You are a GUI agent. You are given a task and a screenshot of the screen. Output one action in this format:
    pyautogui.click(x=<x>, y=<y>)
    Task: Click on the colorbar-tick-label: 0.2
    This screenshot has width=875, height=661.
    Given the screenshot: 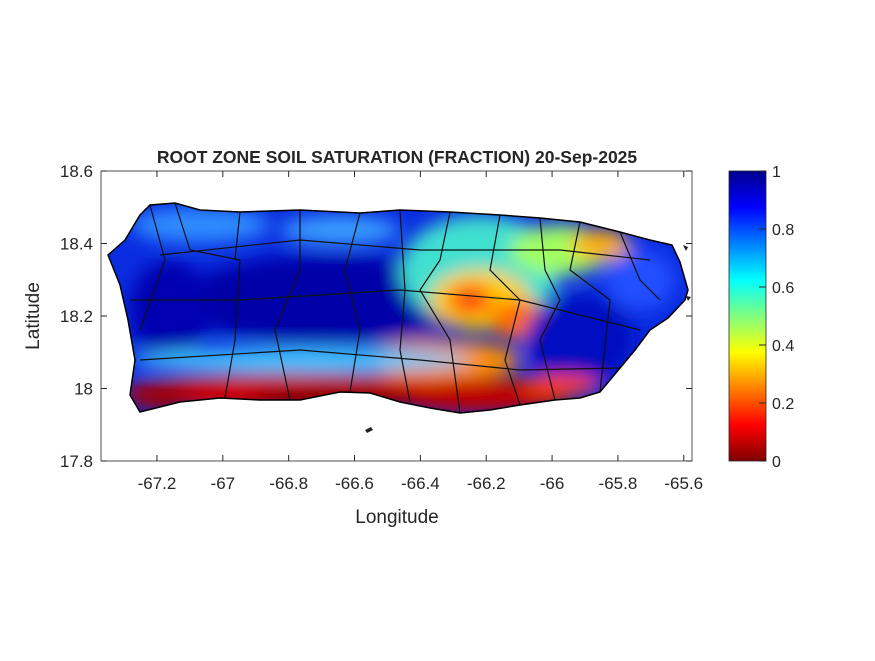 What is the action you would take?
    pyautogui.click(x=783, y=404)
    